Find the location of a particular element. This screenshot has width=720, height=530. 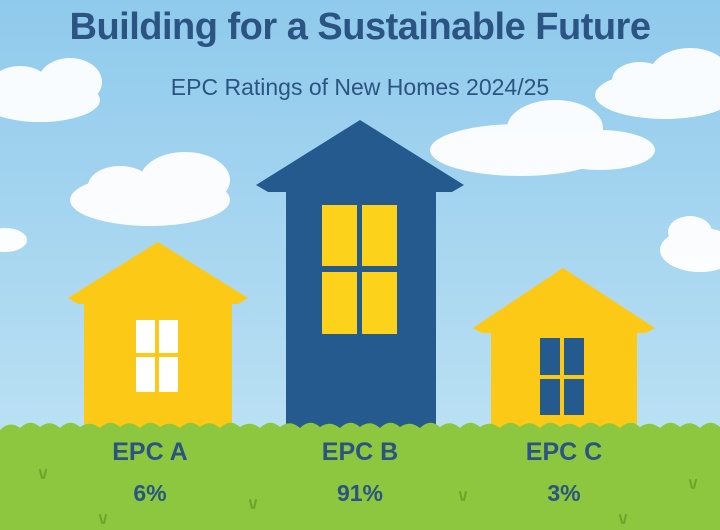

cloud-middle is located at coordinates (150, 189).